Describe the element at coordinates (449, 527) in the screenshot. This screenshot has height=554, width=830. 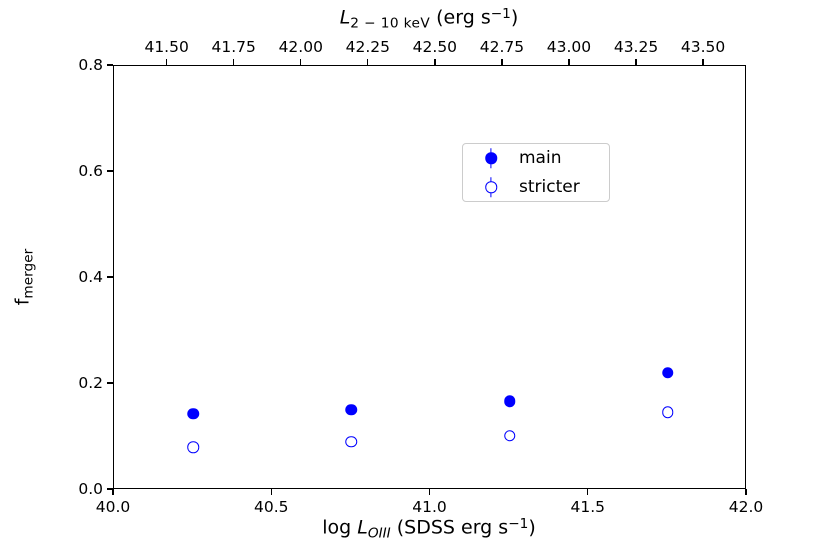
I see `bottom-axis-suffix: (SDSS erg s` at that location.